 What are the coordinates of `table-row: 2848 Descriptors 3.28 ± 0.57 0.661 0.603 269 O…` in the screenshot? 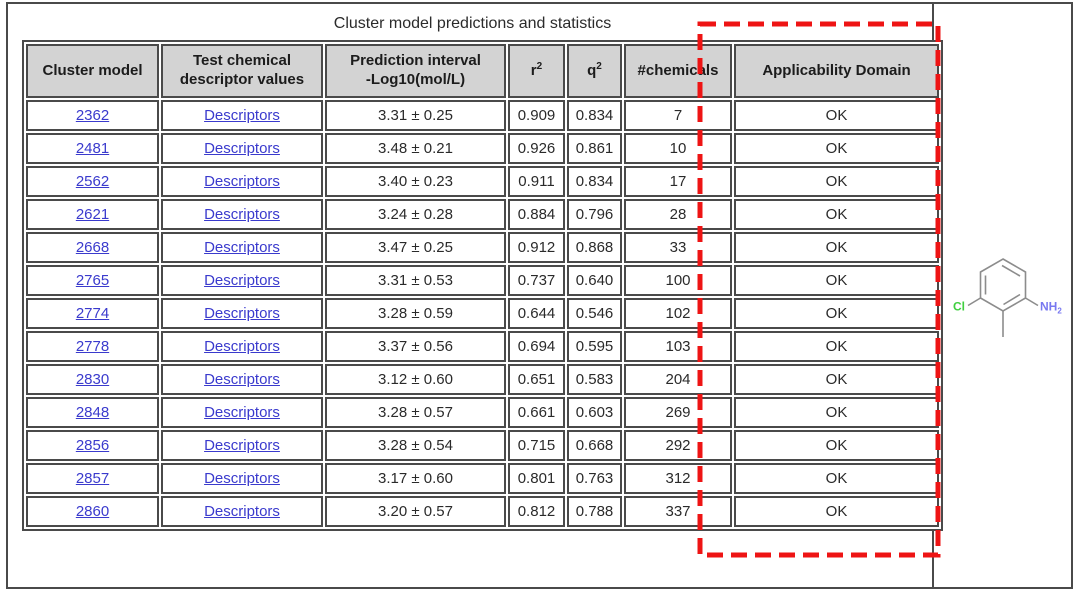 It's located at (482, 412).